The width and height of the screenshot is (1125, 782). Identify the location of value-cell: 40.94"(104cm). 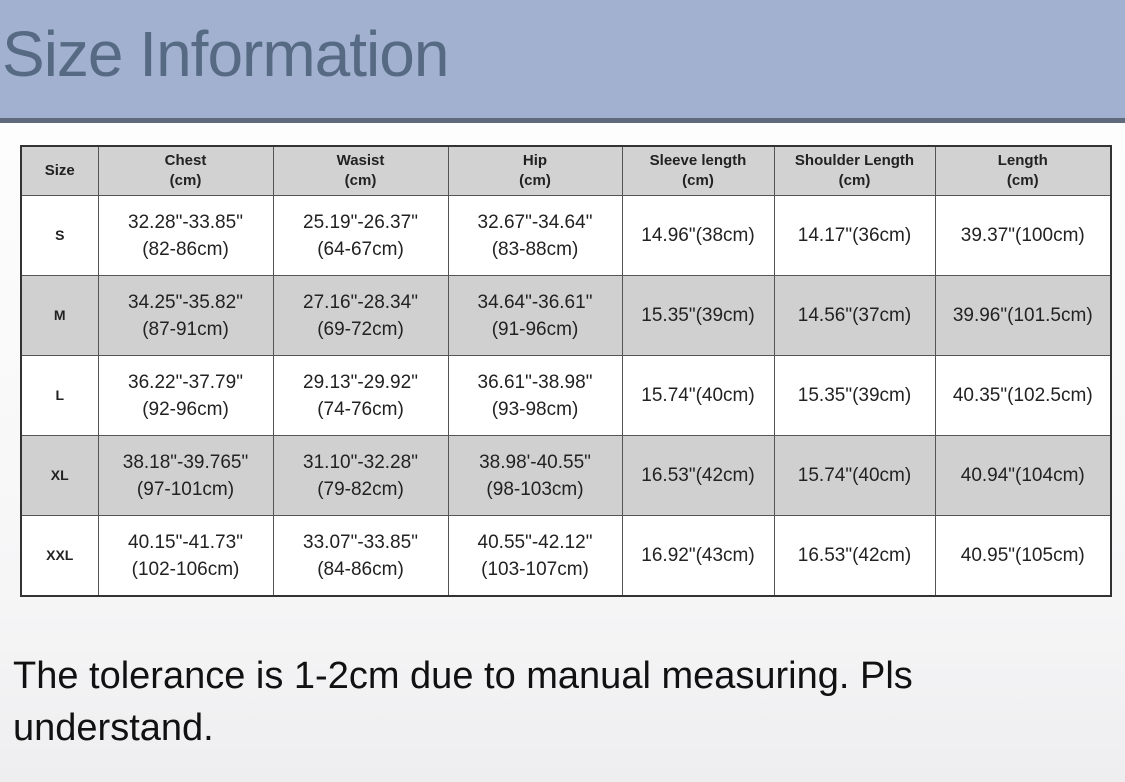
(1023, 475).